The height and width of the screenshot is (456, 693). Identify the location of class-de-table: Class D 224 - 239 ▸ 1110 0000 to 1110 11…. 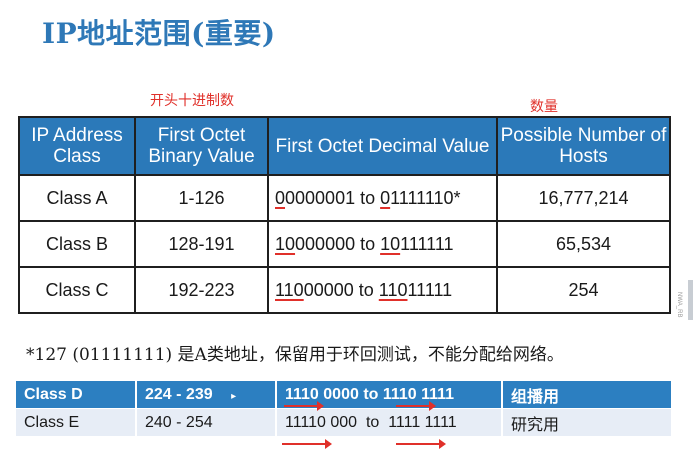
(344, 408).